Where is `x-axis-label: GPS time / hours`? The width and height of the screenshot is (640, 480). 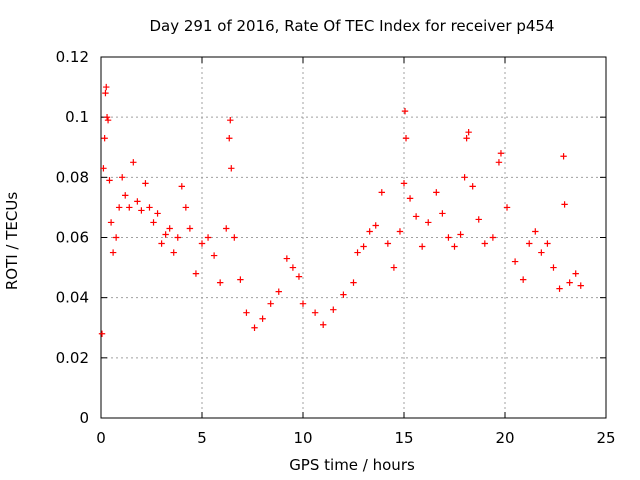
x-axis-label: GPS time / hours is located at coordinates (352, 465).